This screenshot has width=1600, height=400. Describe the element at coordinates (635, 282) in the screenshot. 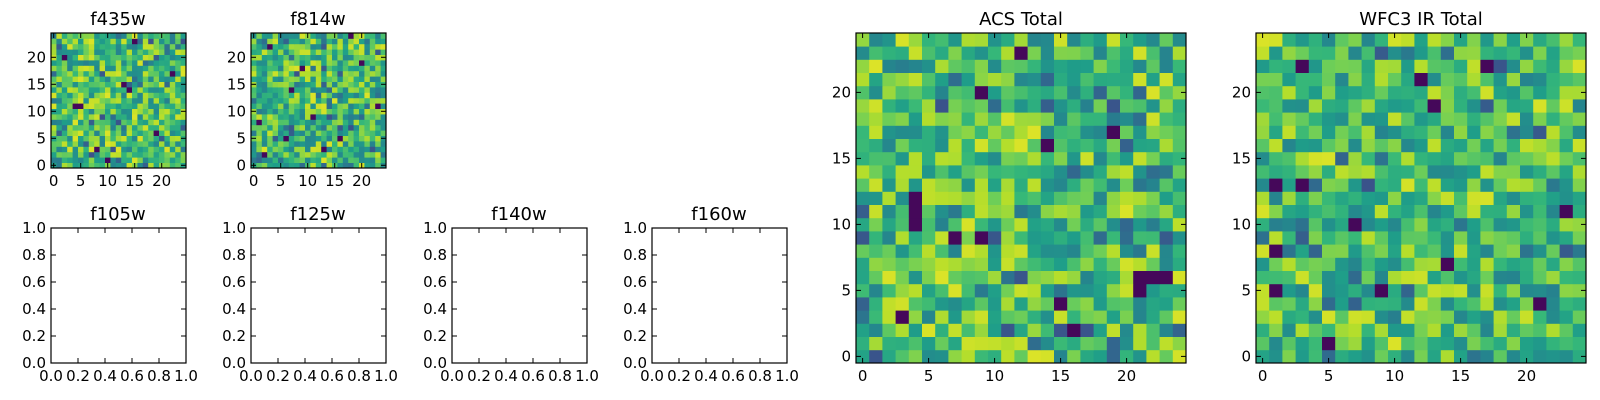

I see `y-tick-label: 0.6` at that location.